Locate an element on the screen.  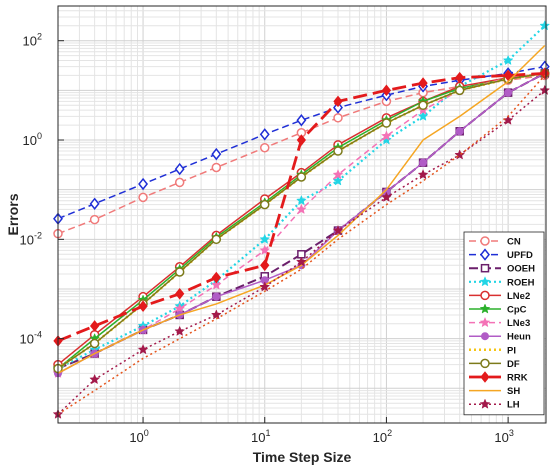
x-tick-exponent: 3 is located at coordinates (511, 433).